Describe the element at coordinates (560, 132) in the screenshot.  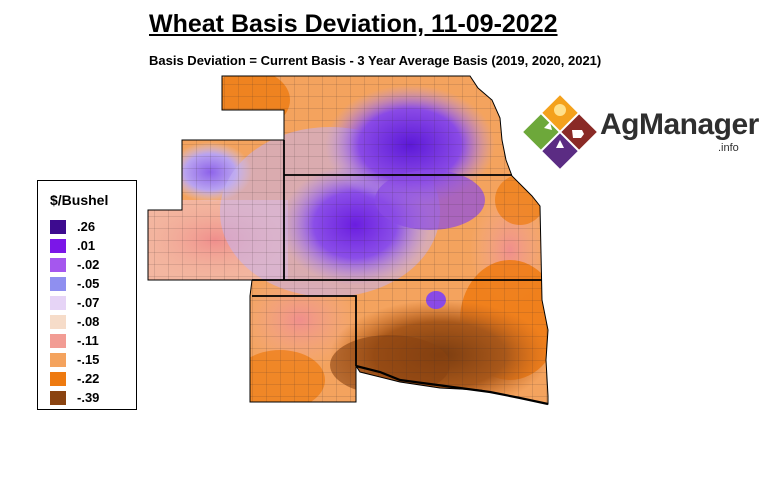
I see `agmanager-diamond-icon` at that location.